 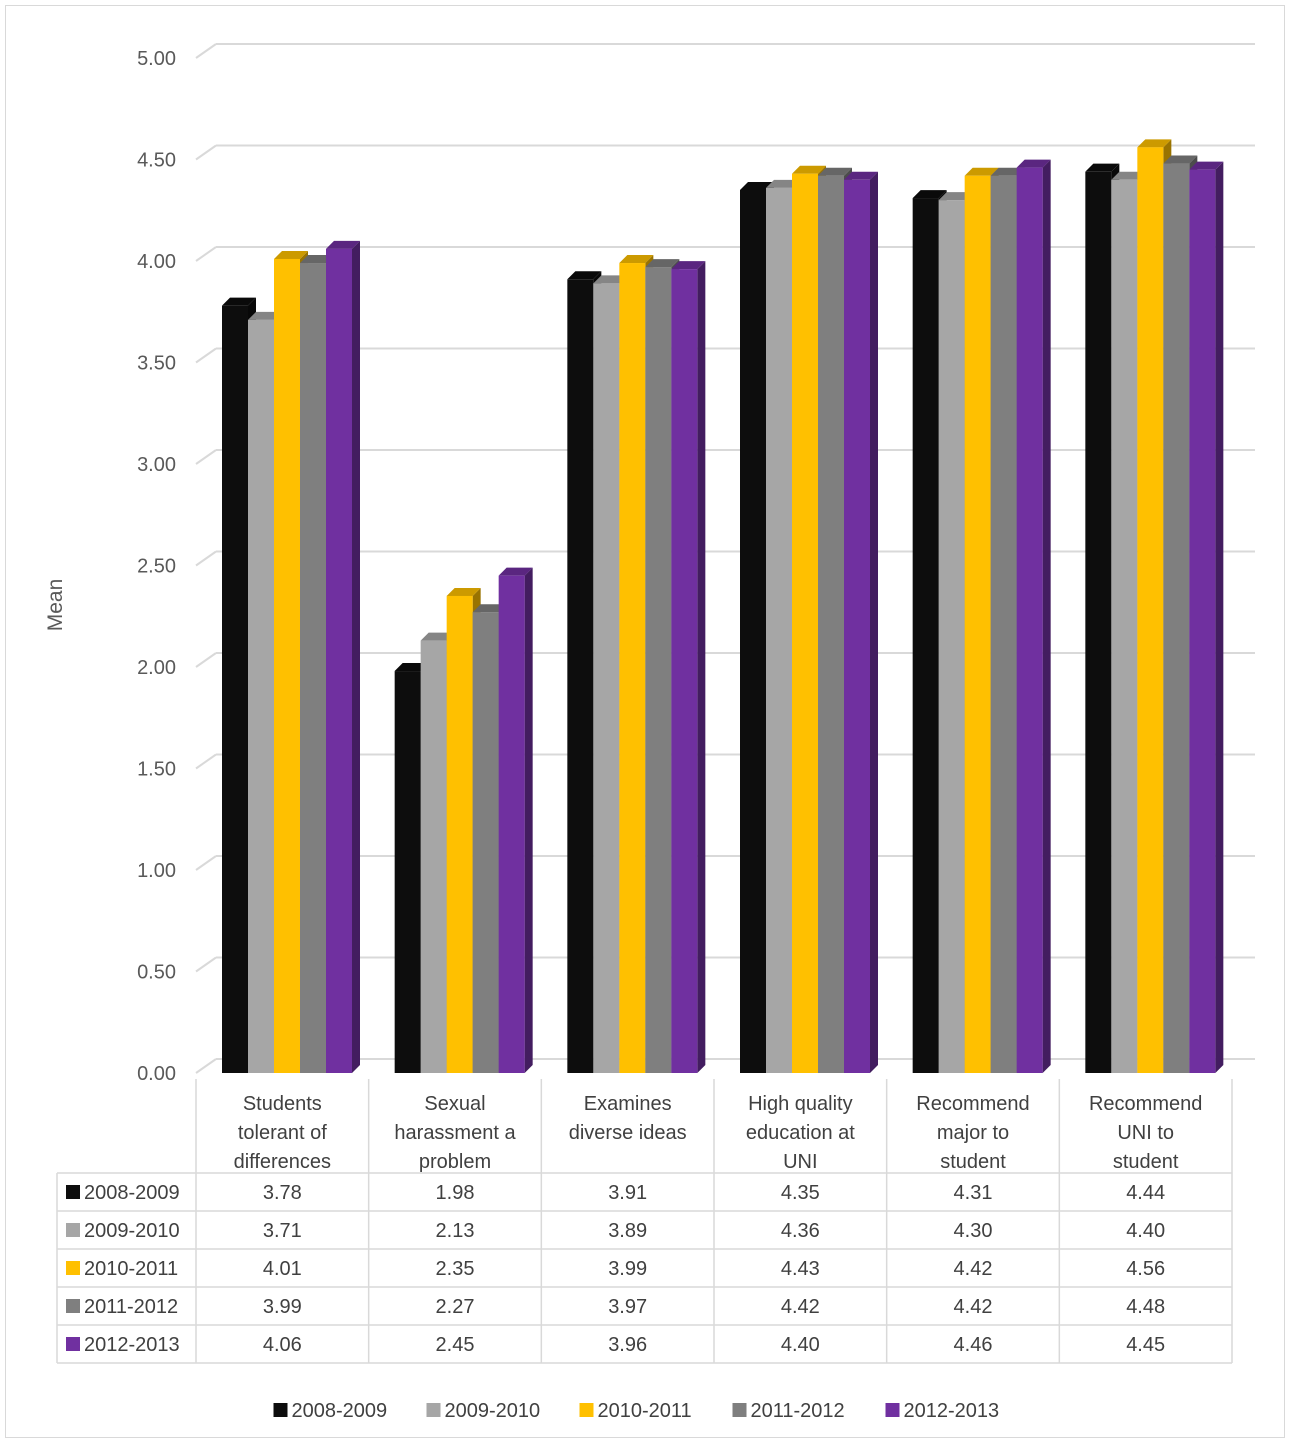 What do you see at coordinates (156, 465) in the screenshot?
I see `y-tick-label: 3.00` at bounding box center [156, 465].